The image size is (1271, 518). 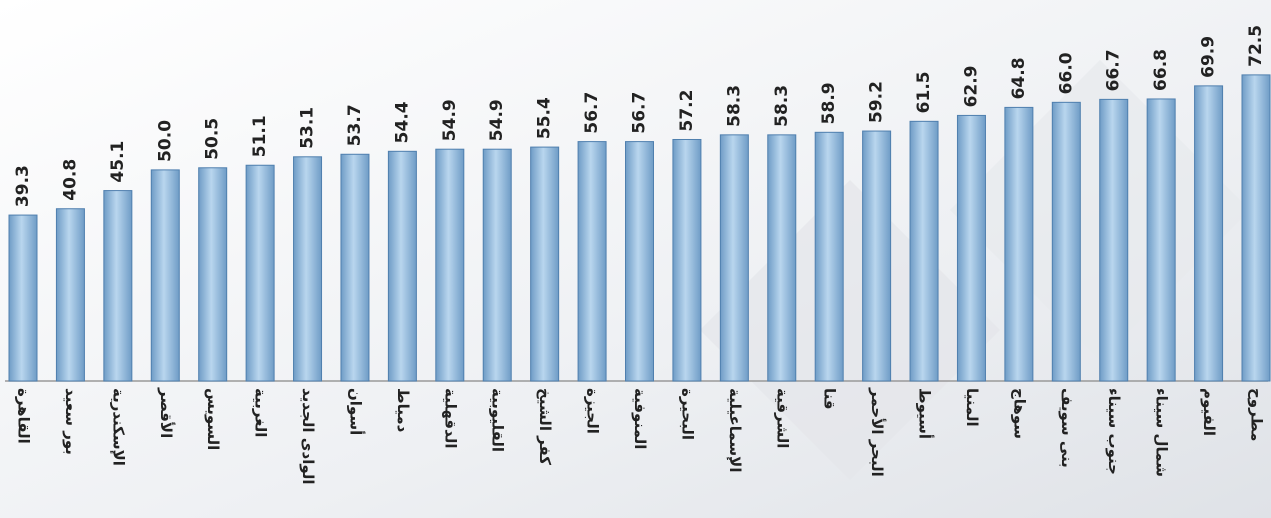 I want to click on value-label: 72.5, so click(x=1256, y=46).